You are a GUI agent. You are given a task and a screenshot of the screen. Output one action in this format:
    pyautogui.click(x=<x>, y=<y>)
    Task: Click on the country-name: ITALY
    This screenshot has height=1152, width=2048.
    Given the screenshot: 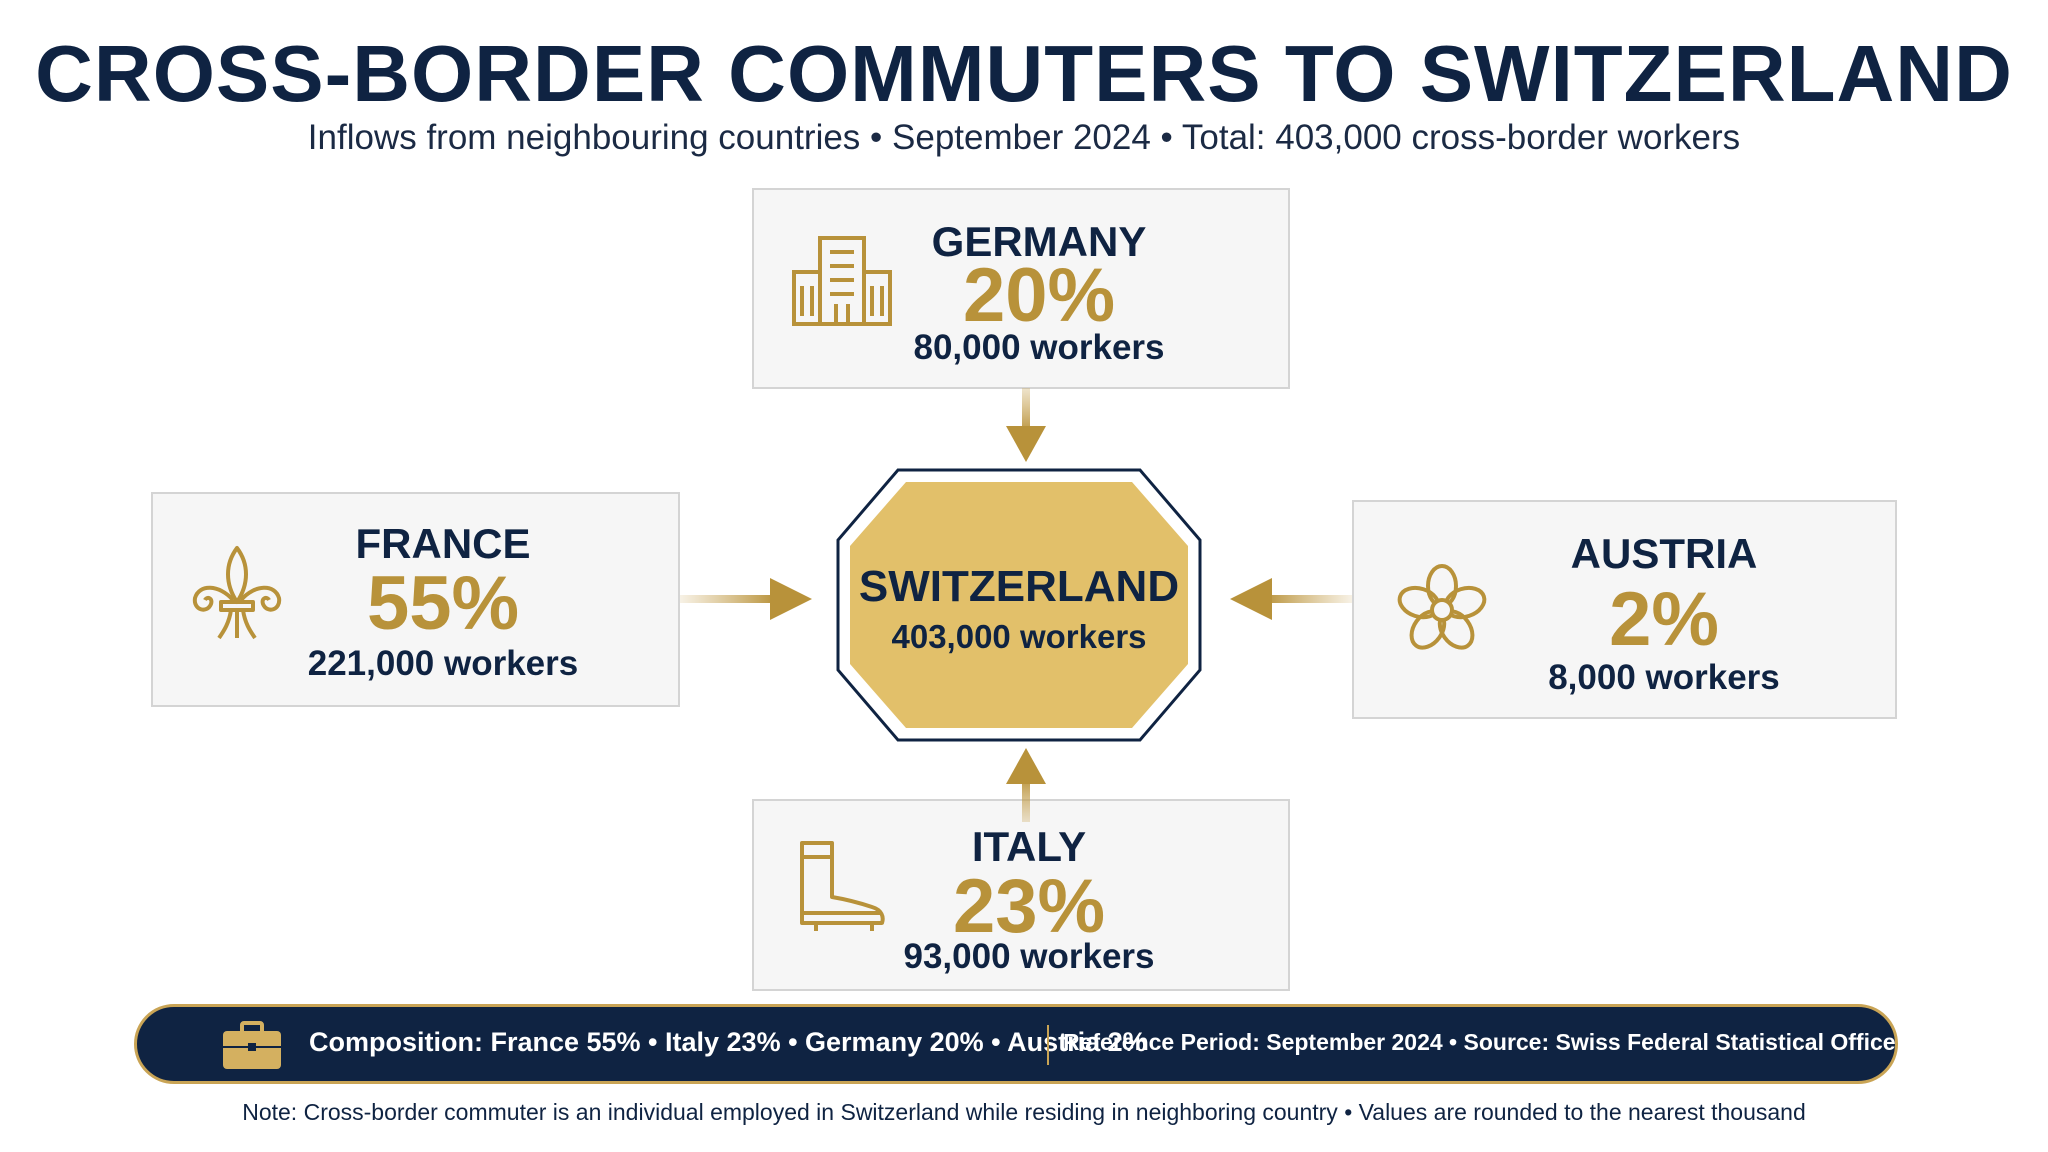 What is the action you would take?
    pyautogui.click(x=1029, y=846)
    